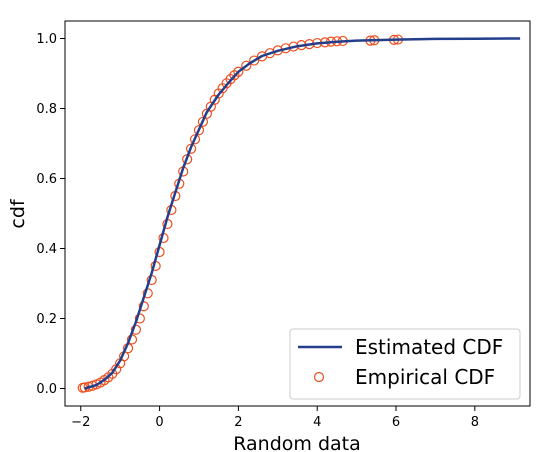  Describe the element at coordinates (319, 377) in the screenshot. I see `legend-marker-swatch` at that location.